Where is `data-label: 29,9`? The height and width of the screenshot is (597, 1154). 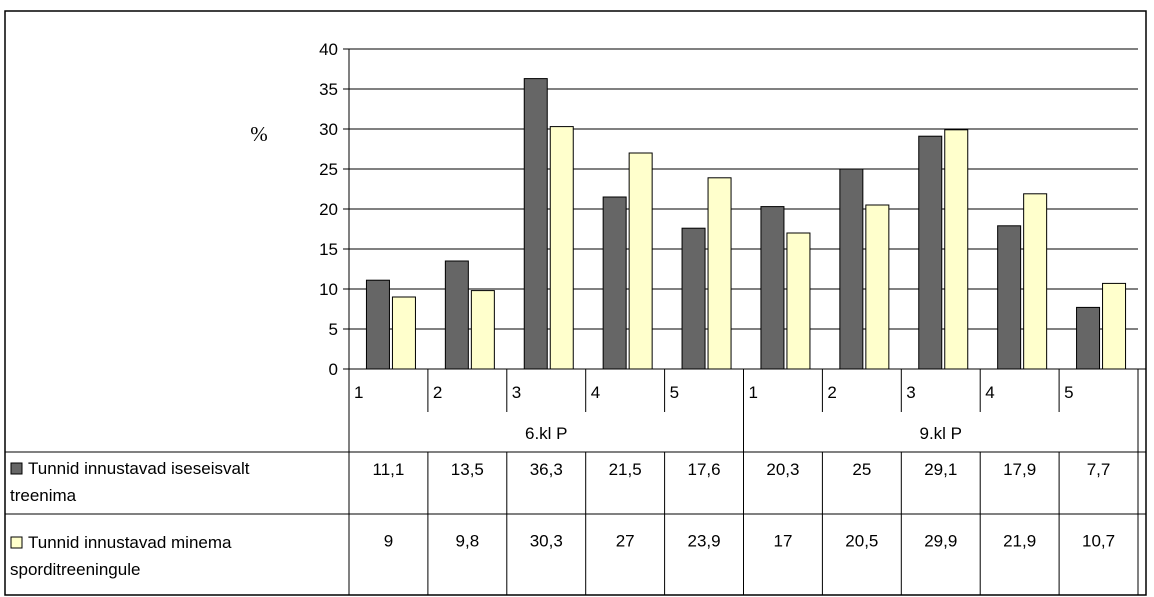
data-label: 29,9 is located at coordinates (940, 541).